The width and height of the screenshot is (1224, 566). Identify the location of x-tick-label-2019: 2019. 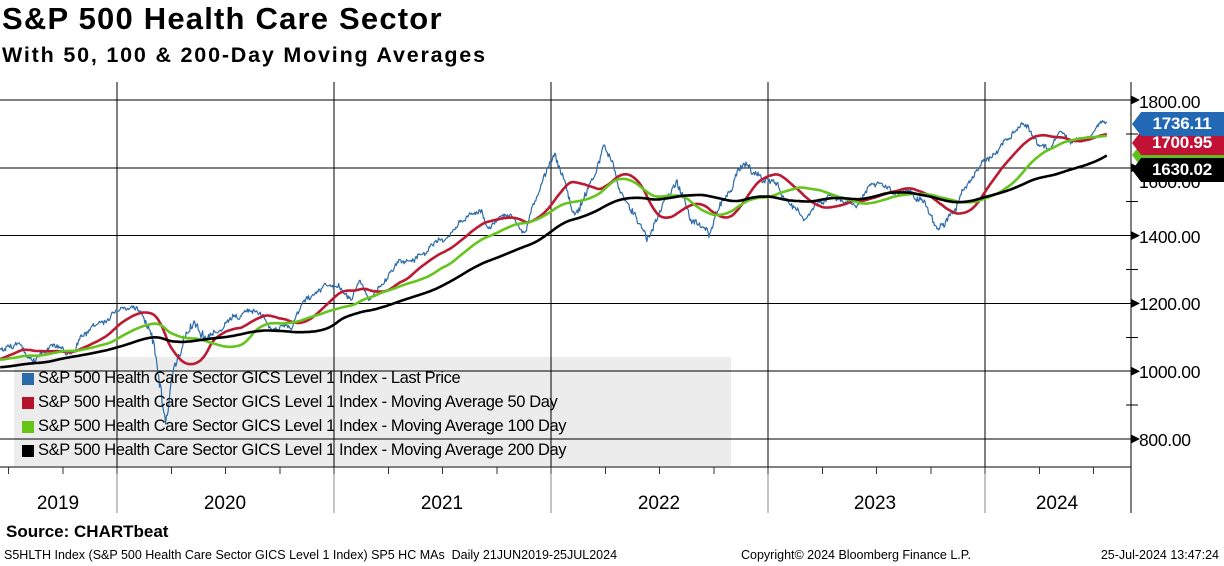
(58, 503).